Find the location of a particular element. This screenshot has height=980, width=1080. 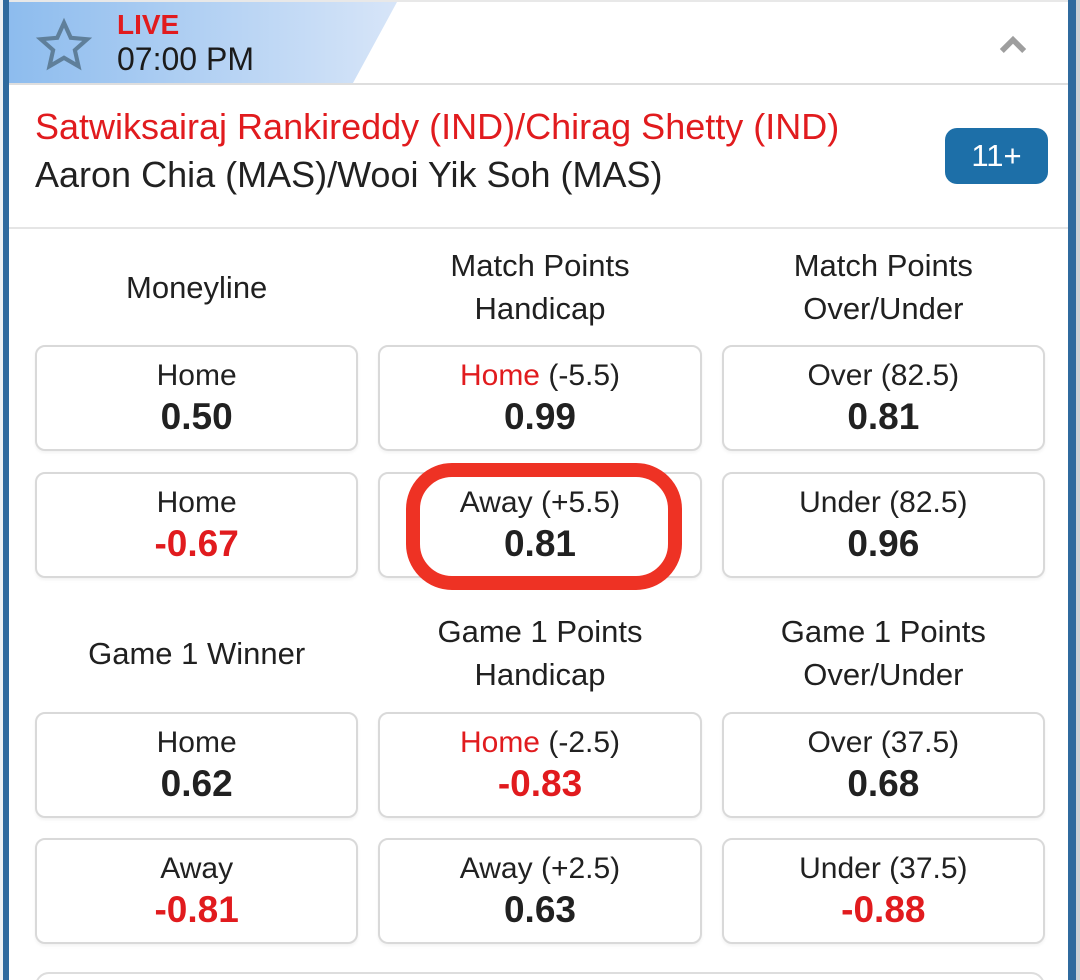

odds-button-match-handicap-away: Away (+5.5) 0.81 is located at coordinates (540, 526).